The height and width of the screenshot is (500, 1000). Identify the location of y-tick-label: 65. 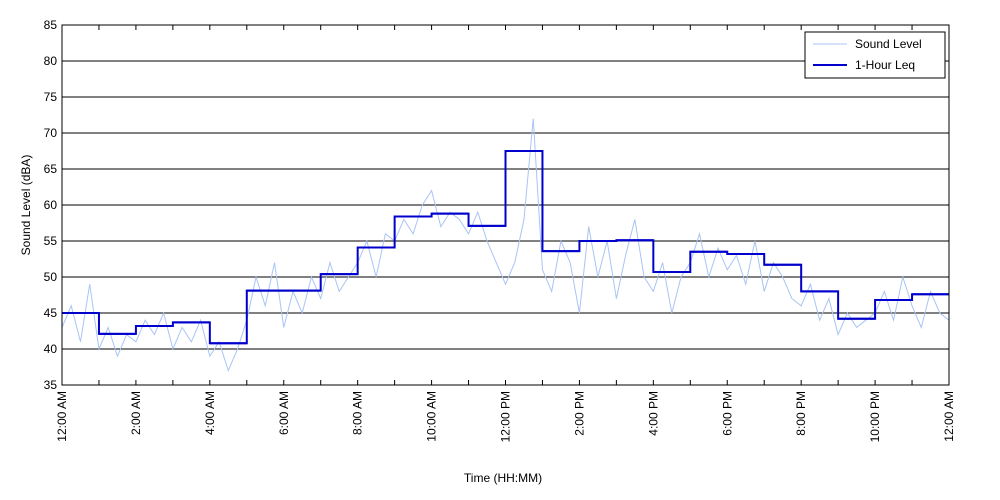
(51, 169).